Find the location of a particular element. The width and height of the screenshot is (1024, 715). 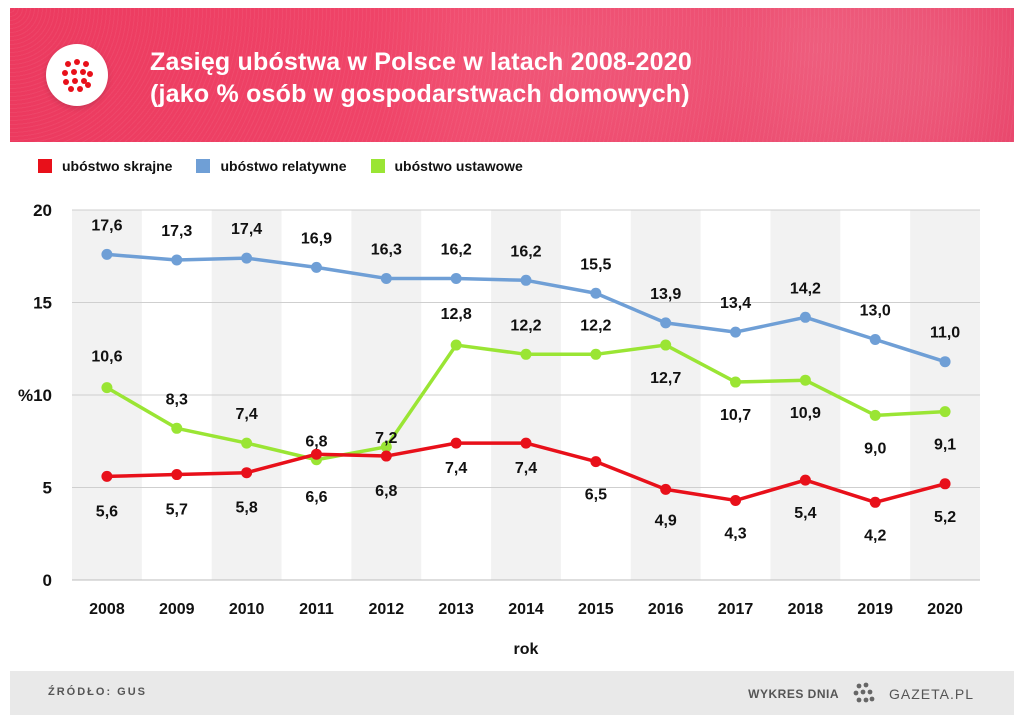

data-label: 4,2 is located at coordinates (875, 535).